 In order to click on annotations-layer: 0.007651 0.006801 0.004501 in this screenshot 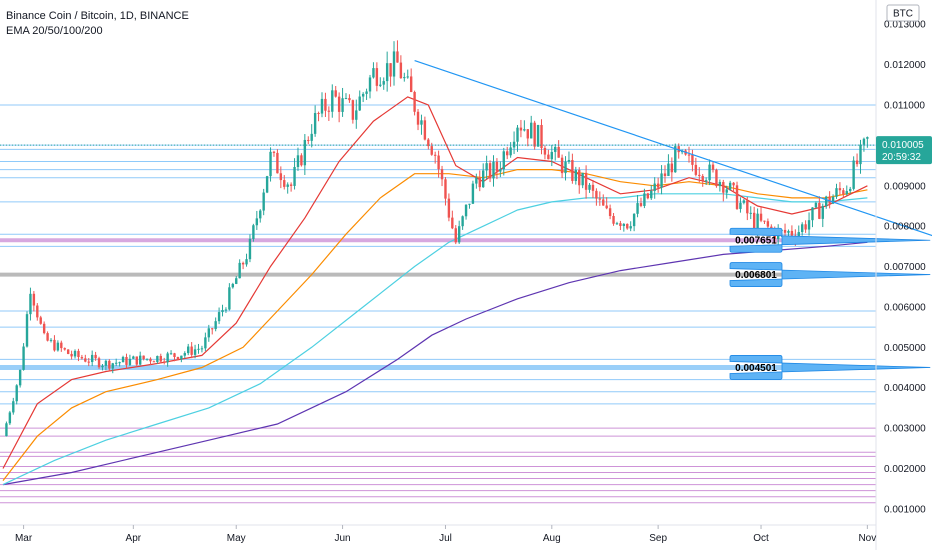, I will do `click(830, 303)`.